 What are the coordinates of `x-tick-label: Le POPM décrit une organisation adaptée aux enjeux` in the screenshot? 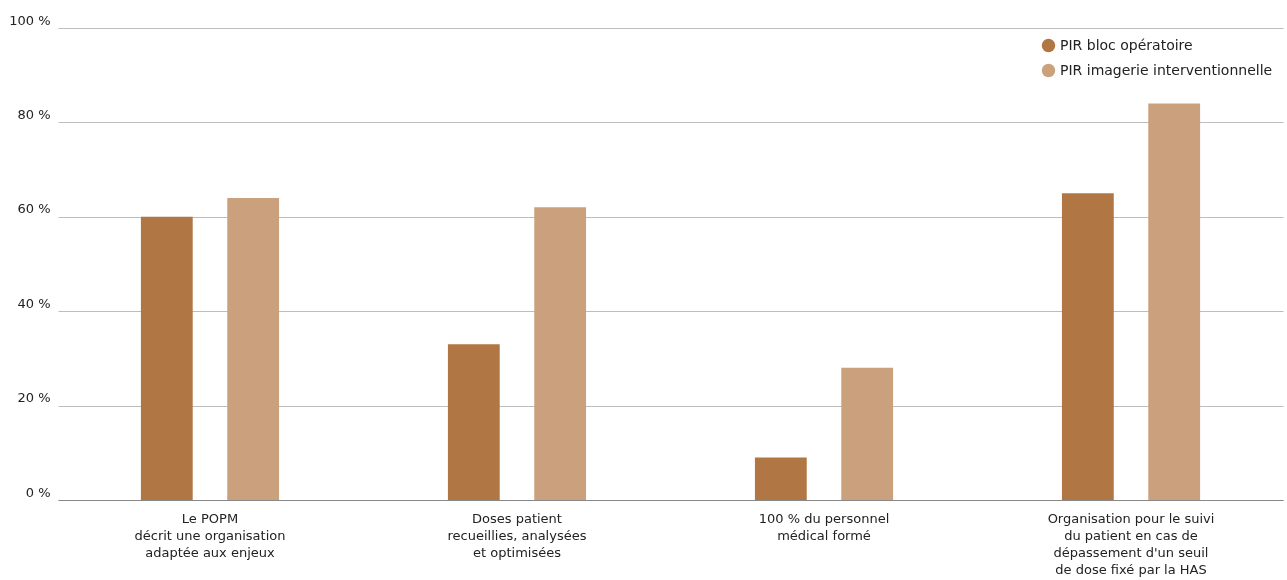 It's located at (210, 535).